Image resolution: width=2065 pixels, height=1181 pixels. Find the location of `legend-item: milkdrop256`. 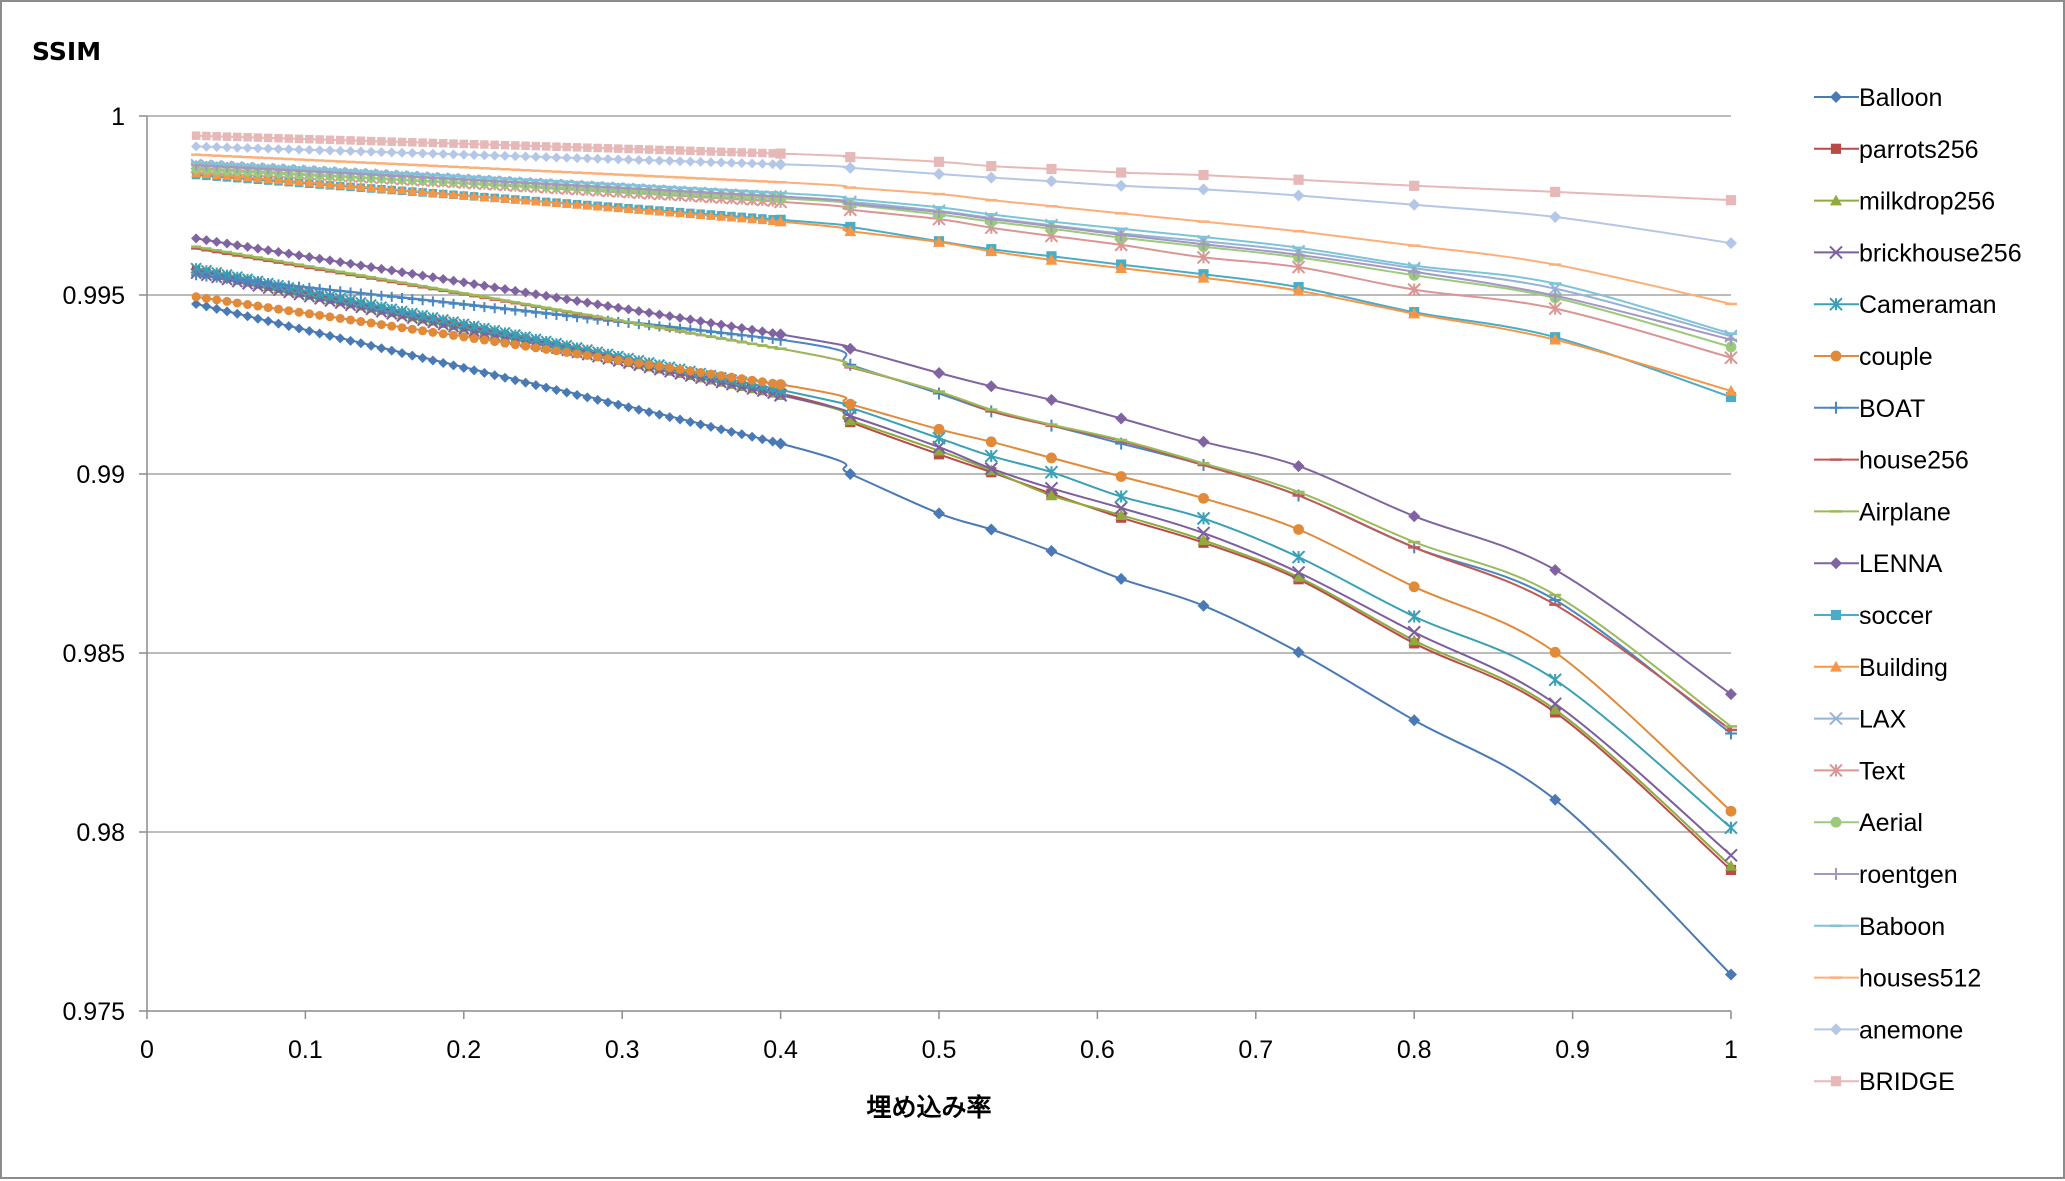

legend-item: milkdrop256 is located at coordinates (1904, 202).